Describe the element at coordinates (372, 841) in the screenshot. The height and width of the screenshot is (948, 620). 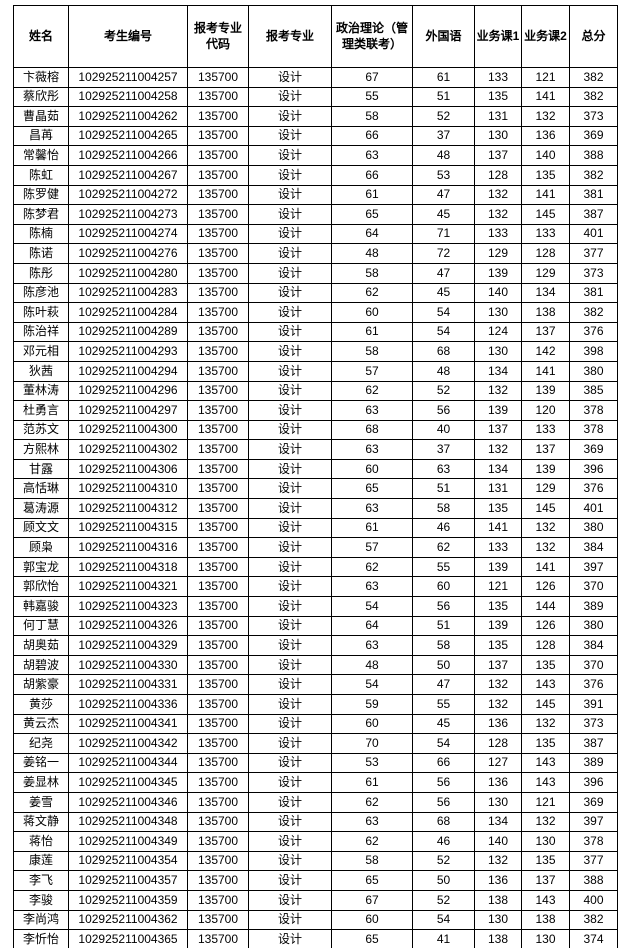
I see `cell-politics: 62` at that location.